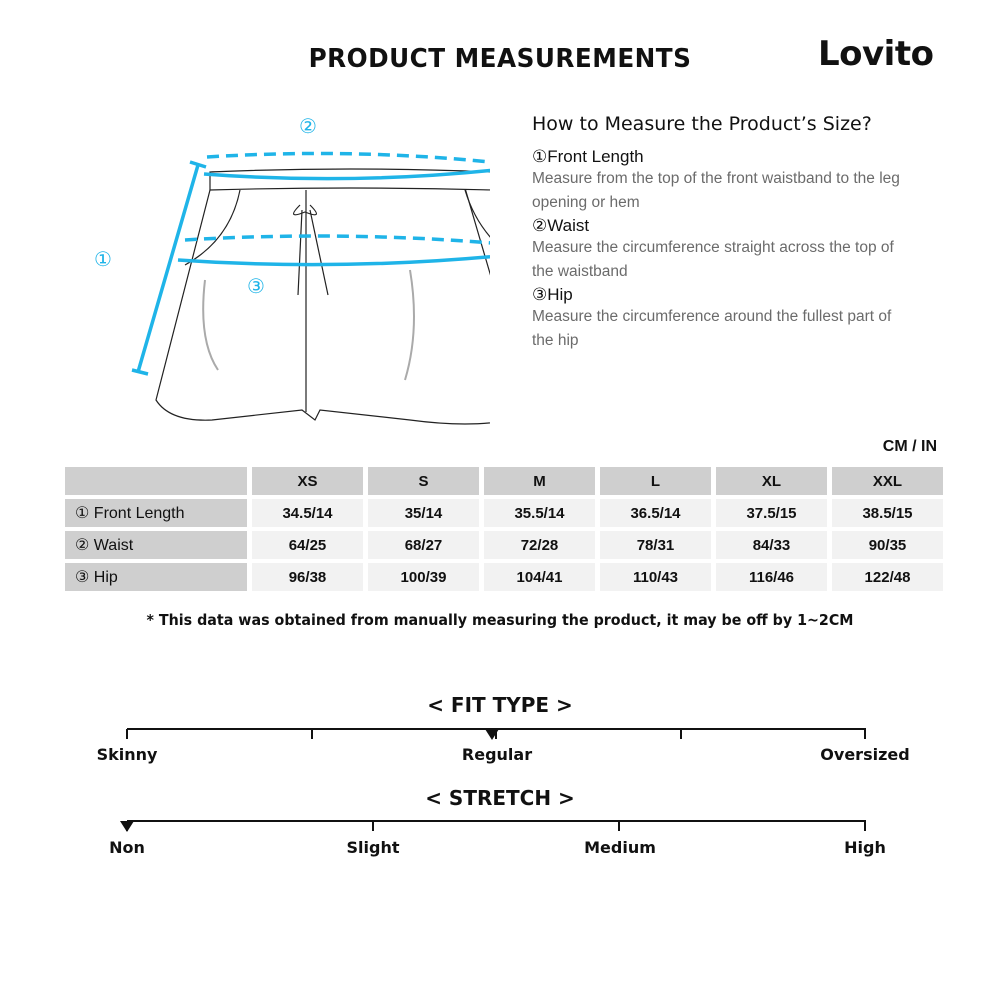 This screenshot has height=1000, width=1000. What do you see at coordinates (561, 225) in the screenshot?
I see `measure-name: ②Waist` at bounding box center [561, 225].